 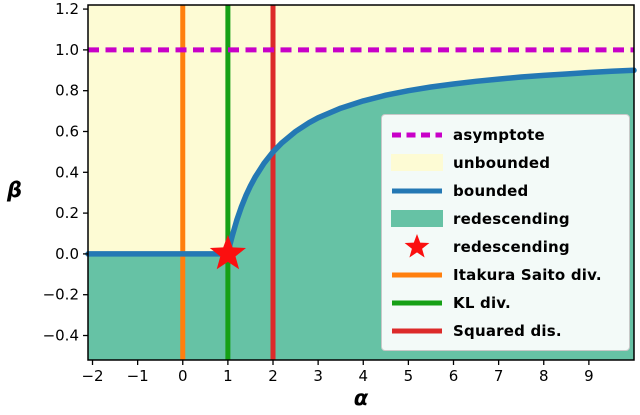 I want to click on legend-label: bounded, so click(x=491, y=190).